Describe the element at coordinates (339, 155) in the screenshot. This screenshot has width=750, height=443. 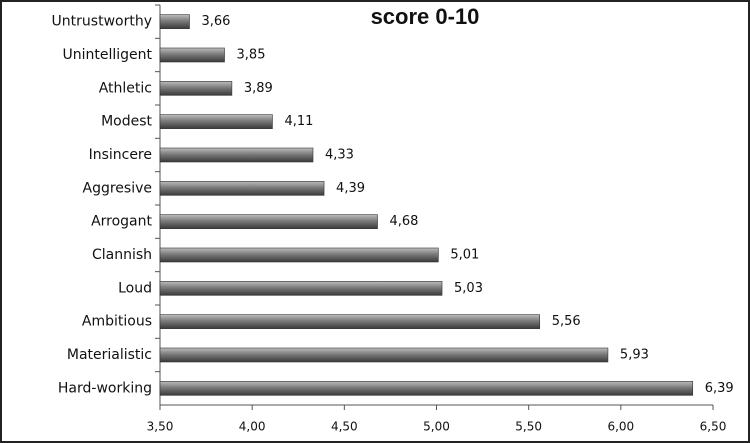
I see `value-label: 4,33` at that location.